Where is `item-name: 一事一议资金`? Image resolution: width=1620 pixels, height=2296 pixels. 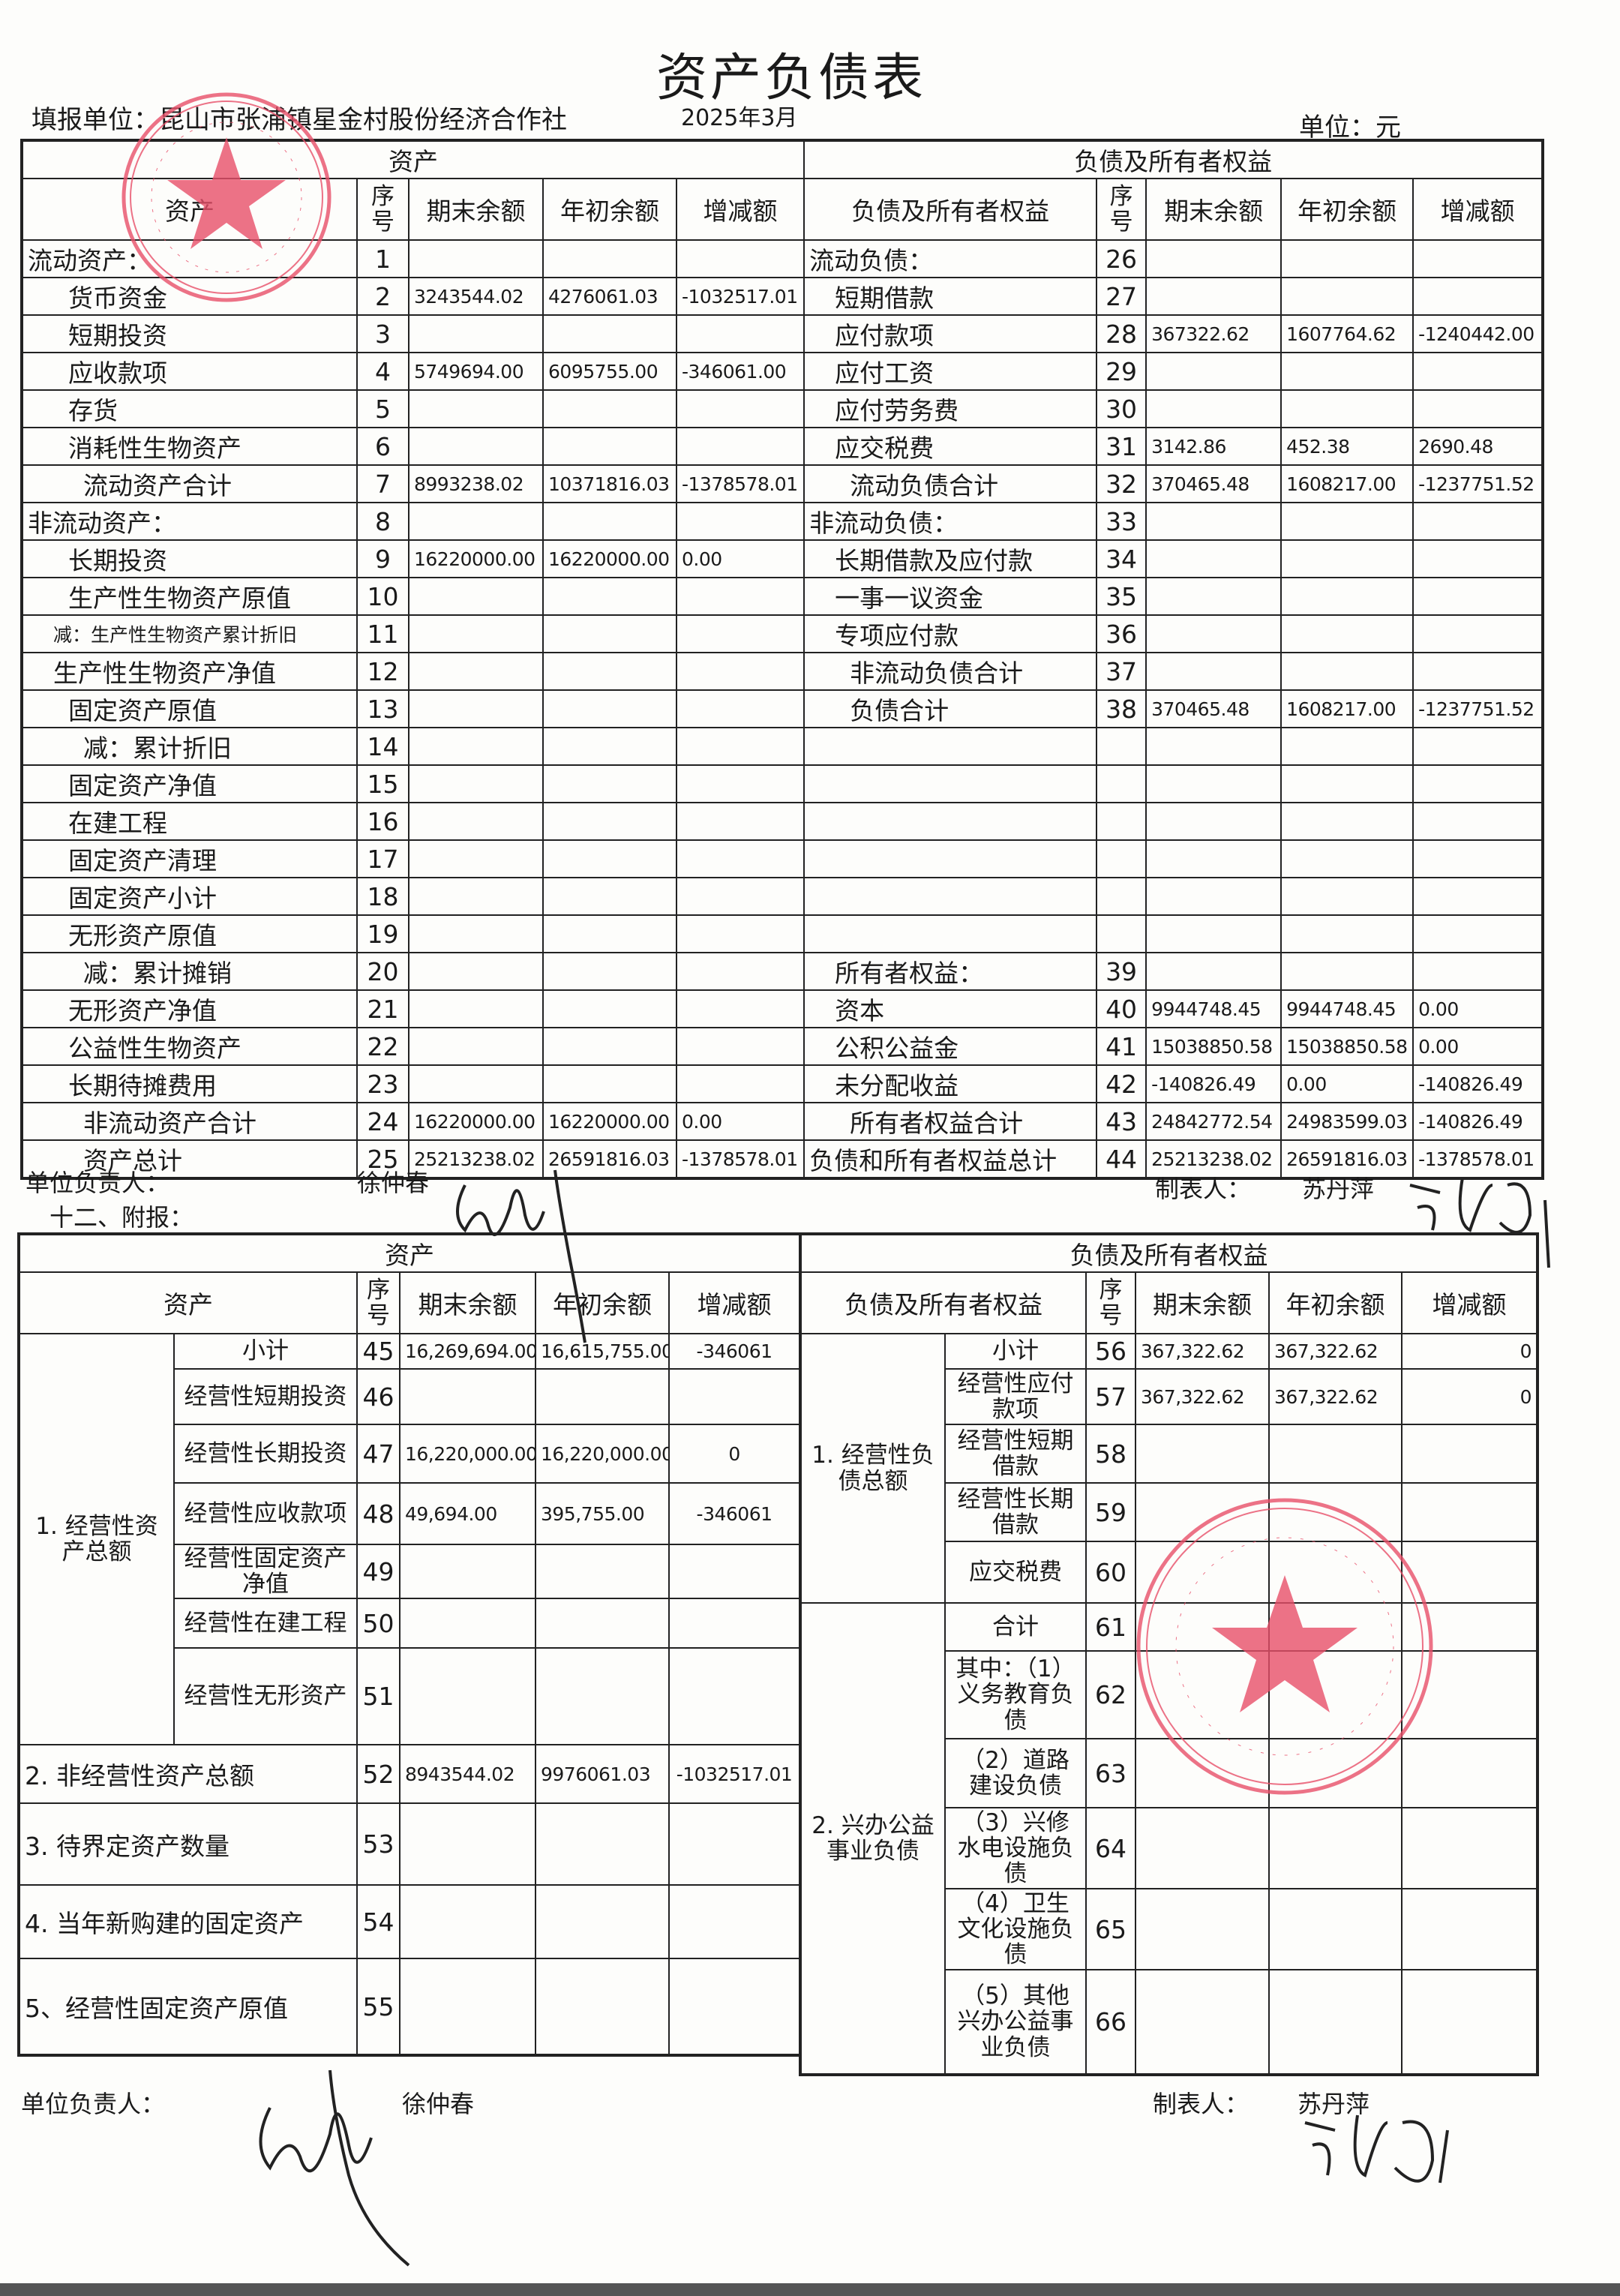 item-name: 一事一议资金 is located at coordinates (950, 596).